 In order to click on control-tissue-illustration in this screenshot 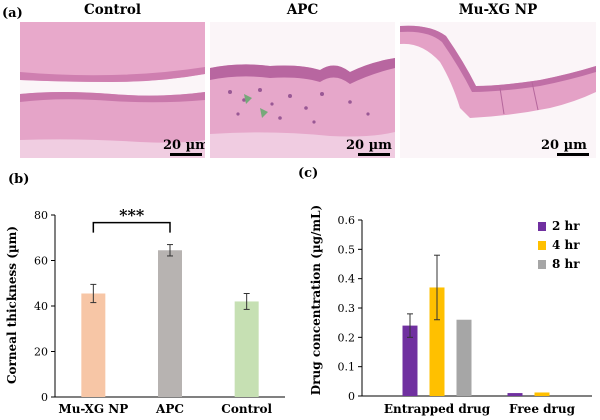, I will do `click(112, 90)`.